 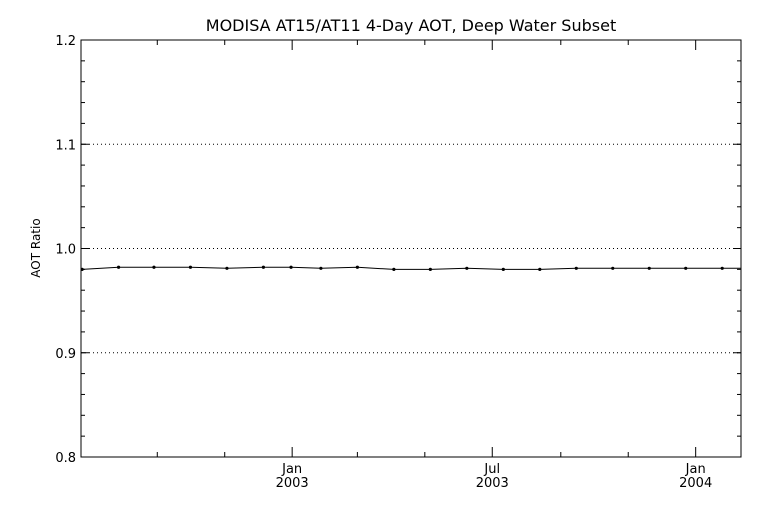 What do you see at coordinates (695, 483) in the screenshot?
I see `x-tick-label-year: 2004` at bounding box center [695, 483].